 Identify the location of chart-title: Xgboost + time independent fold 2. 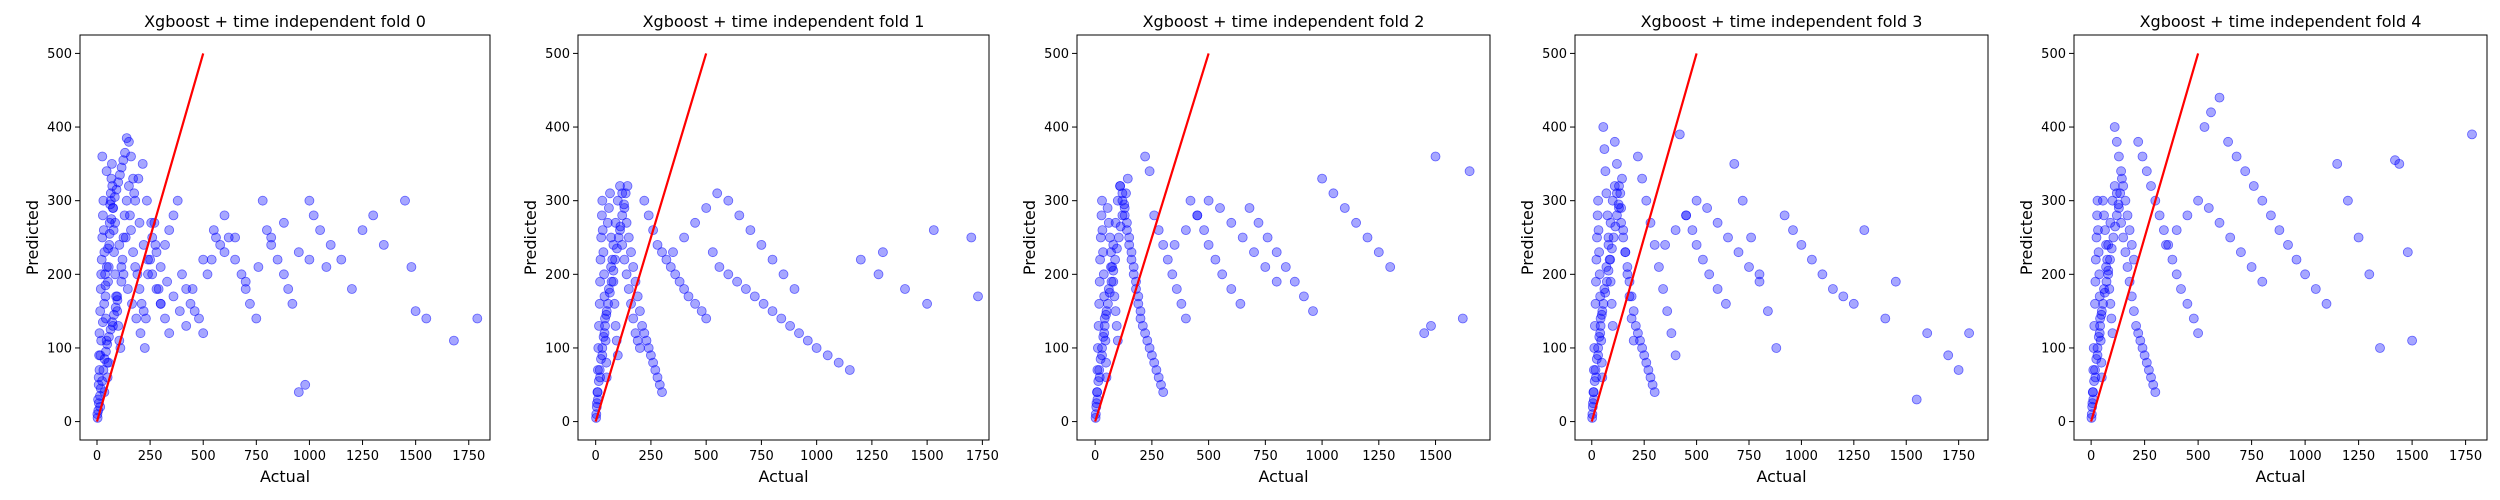
(1284, 21).